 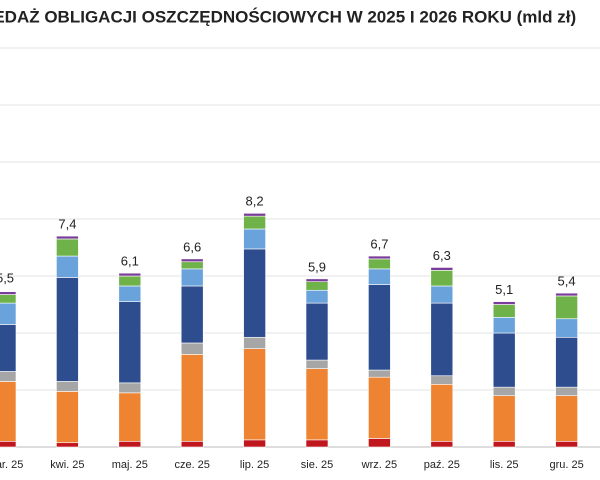 What do you see at coordinates (442, 255) in the screenshot?
I see `total-label: 6,3` at bounding box center [442, 255].